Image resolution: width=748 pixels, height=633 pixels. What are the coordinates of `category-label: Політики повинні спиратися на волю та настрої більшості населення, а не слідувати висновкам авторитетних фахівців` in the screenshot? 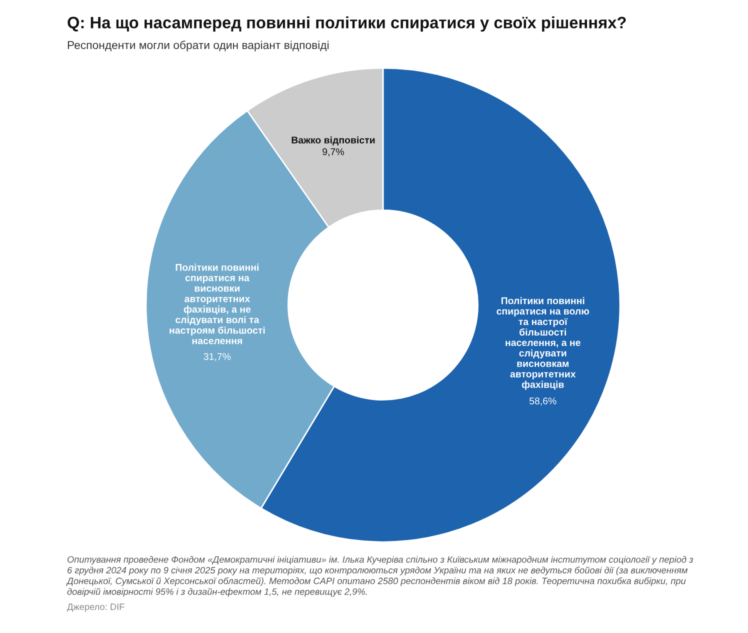 It's located at (543, 343).